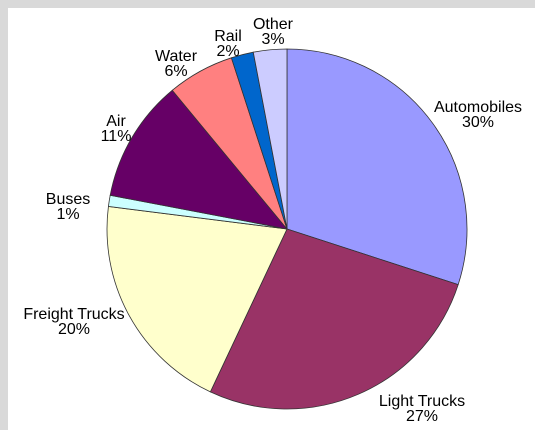 The image size is (535, 430). I want to click on pie-slice-other, so click(270, 139).